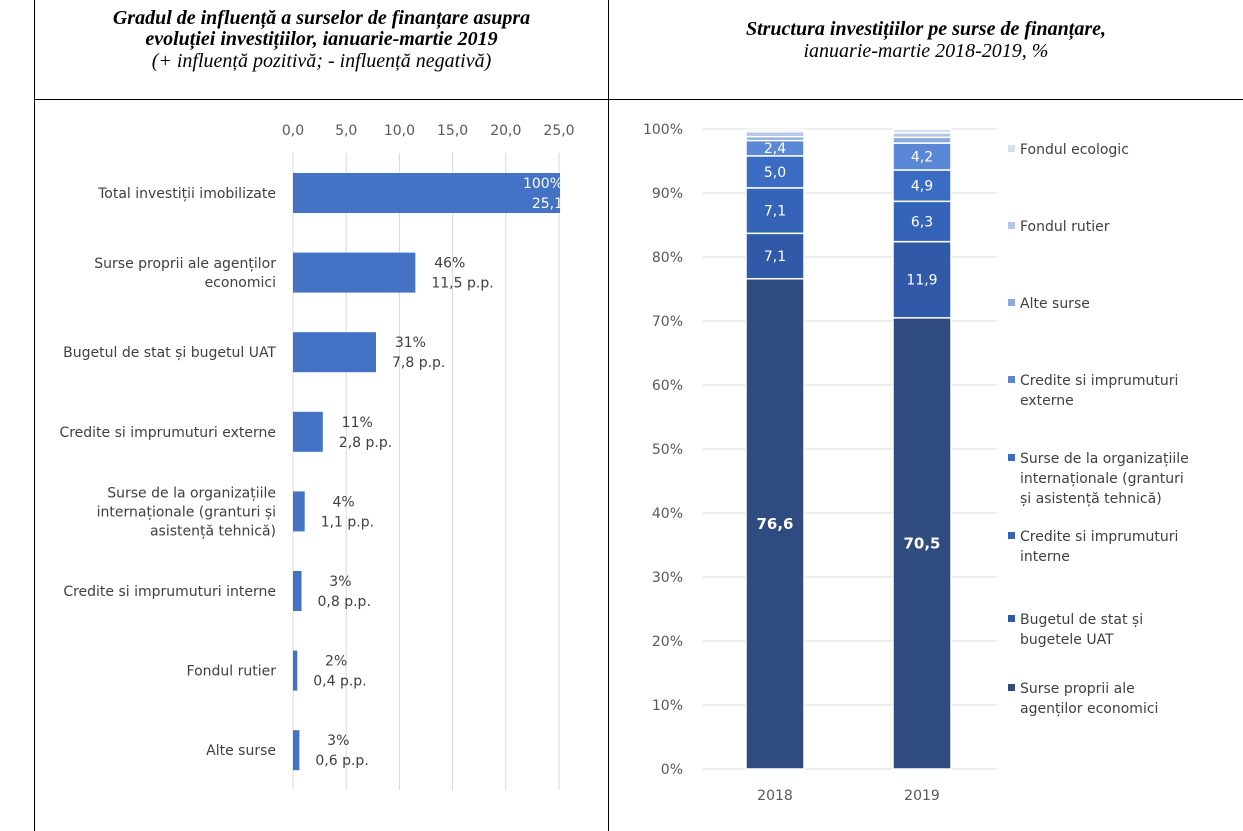  Describe the element at coordinates (185, 264) in the screenshot. I see `category-label: Surse proprii ale agenților` at that location.